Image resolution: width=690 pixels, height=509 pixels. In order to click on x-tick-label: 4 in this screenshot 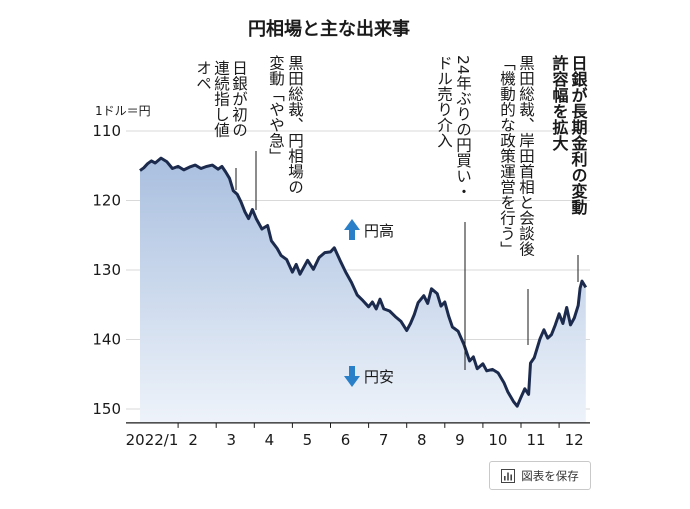, I will do `click(270, 440)`.